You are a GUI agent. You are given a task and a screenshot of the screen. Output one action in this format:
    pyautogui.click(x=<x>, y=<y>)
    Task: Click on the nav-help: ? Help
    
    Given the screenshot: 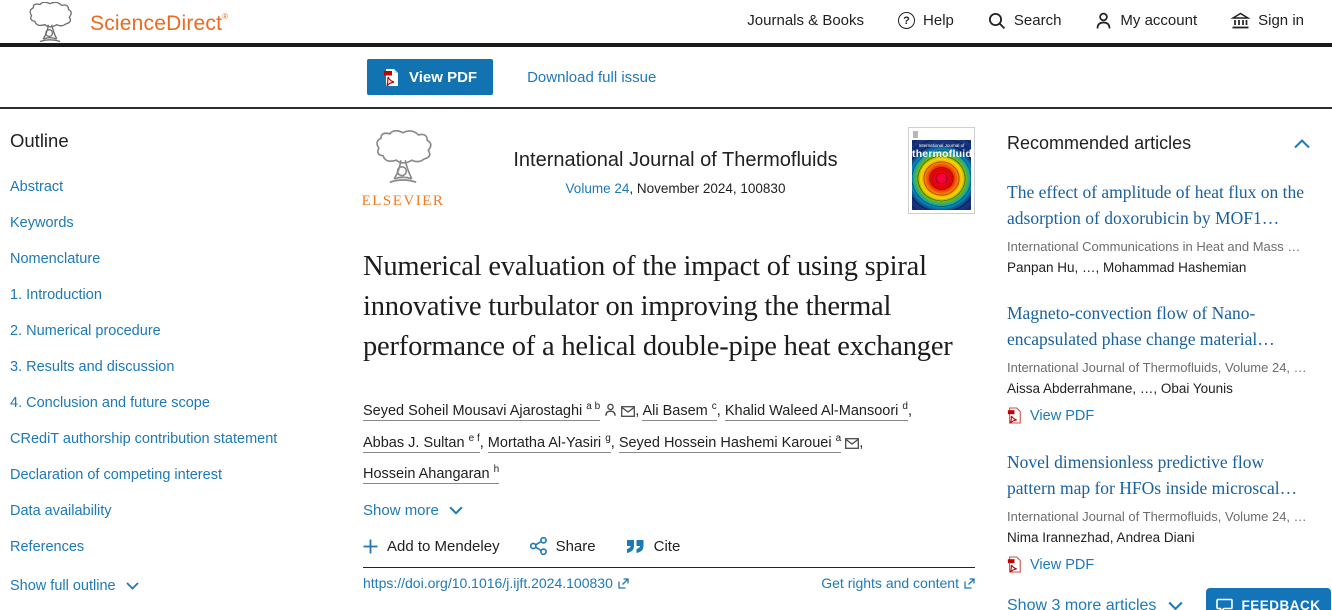 What is the action you would take?
    pyautogui.click(x=926, y=20)
    